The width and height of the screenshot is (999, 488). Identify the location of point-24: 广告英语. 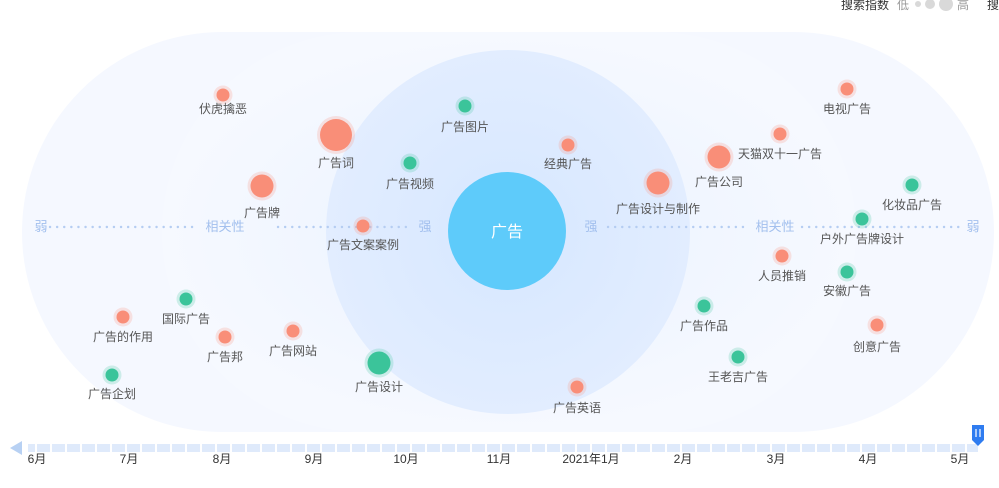
(577, 396).